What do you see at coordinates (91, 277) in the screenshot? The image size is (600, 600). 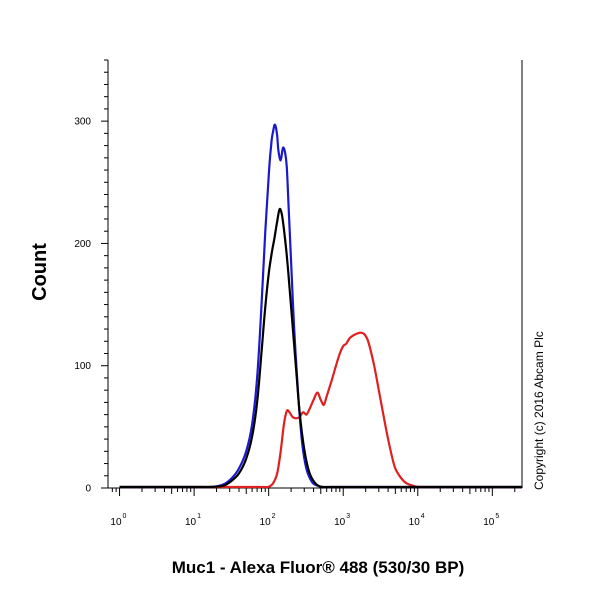 I see `y-axis: 0 100 200 300` at bounding box center [91, 277].